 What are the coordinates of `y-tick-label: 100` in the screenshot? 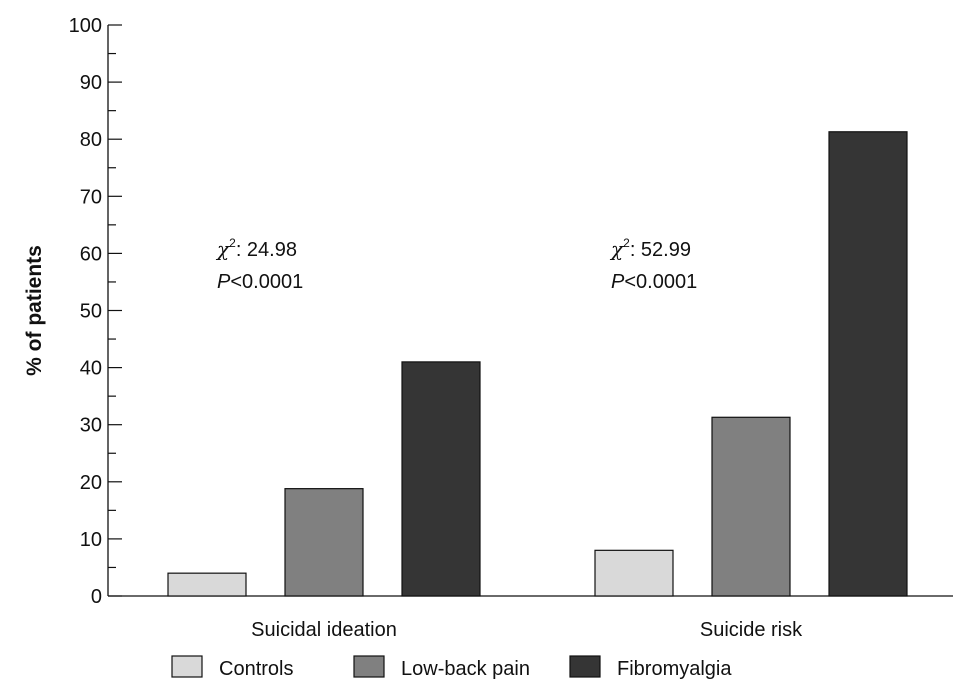 It's located at (85, 26).